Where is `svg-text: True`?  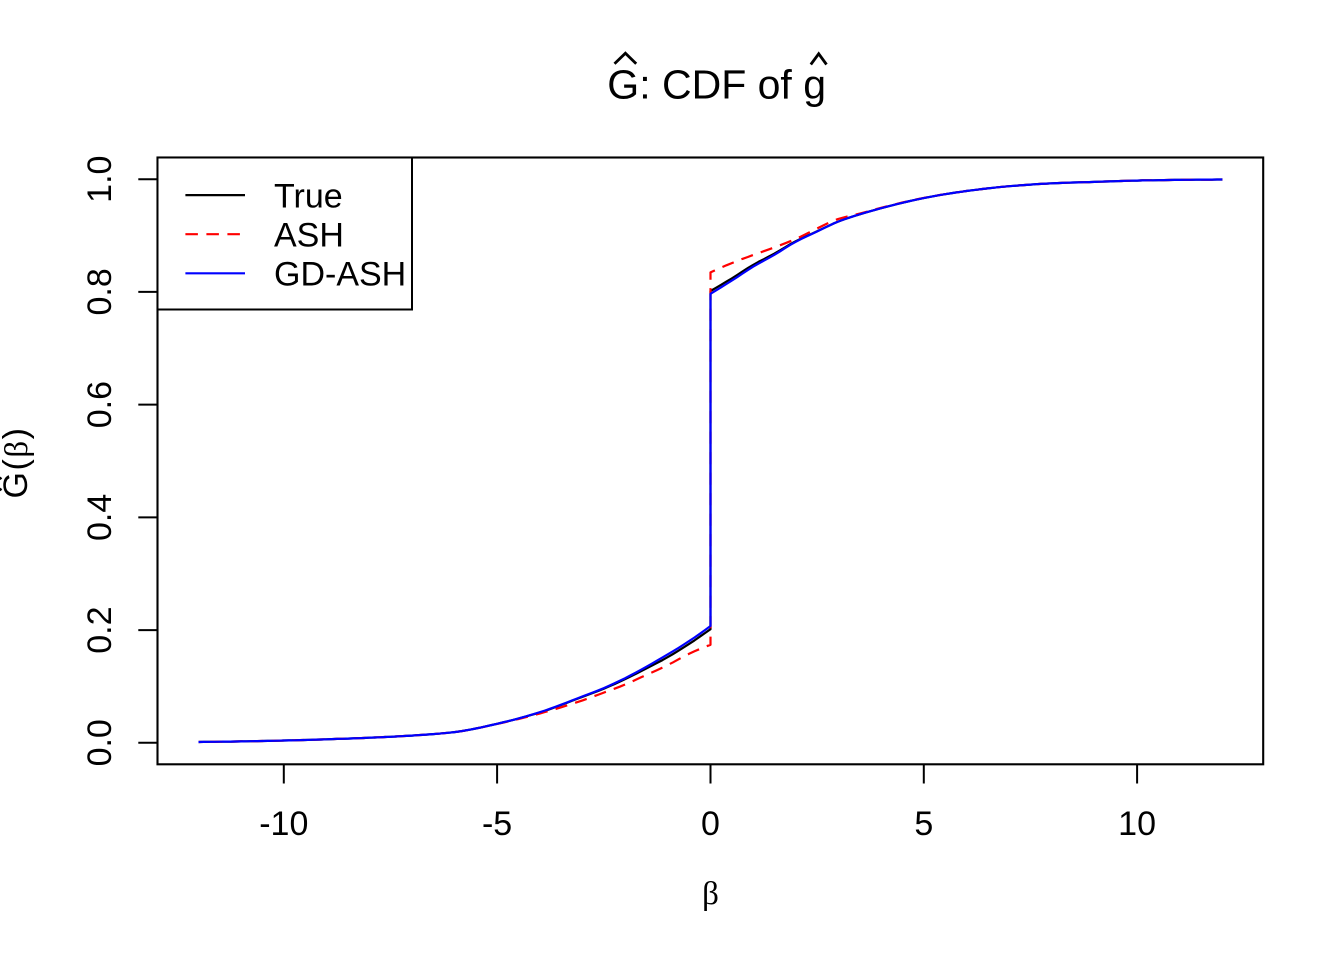 svg-text: True is located at coordinates (308, 197).